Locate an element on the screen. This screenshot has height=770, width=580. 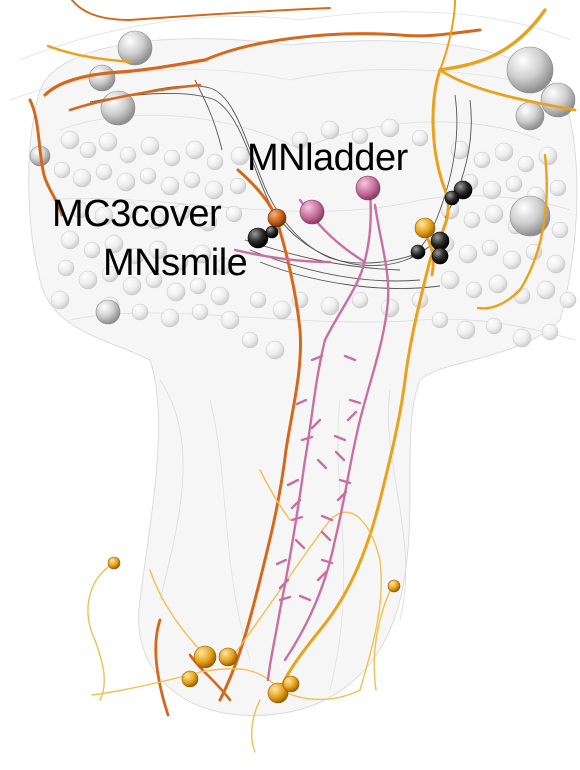
mc3cover-soma is located at coordinates (277, 218).